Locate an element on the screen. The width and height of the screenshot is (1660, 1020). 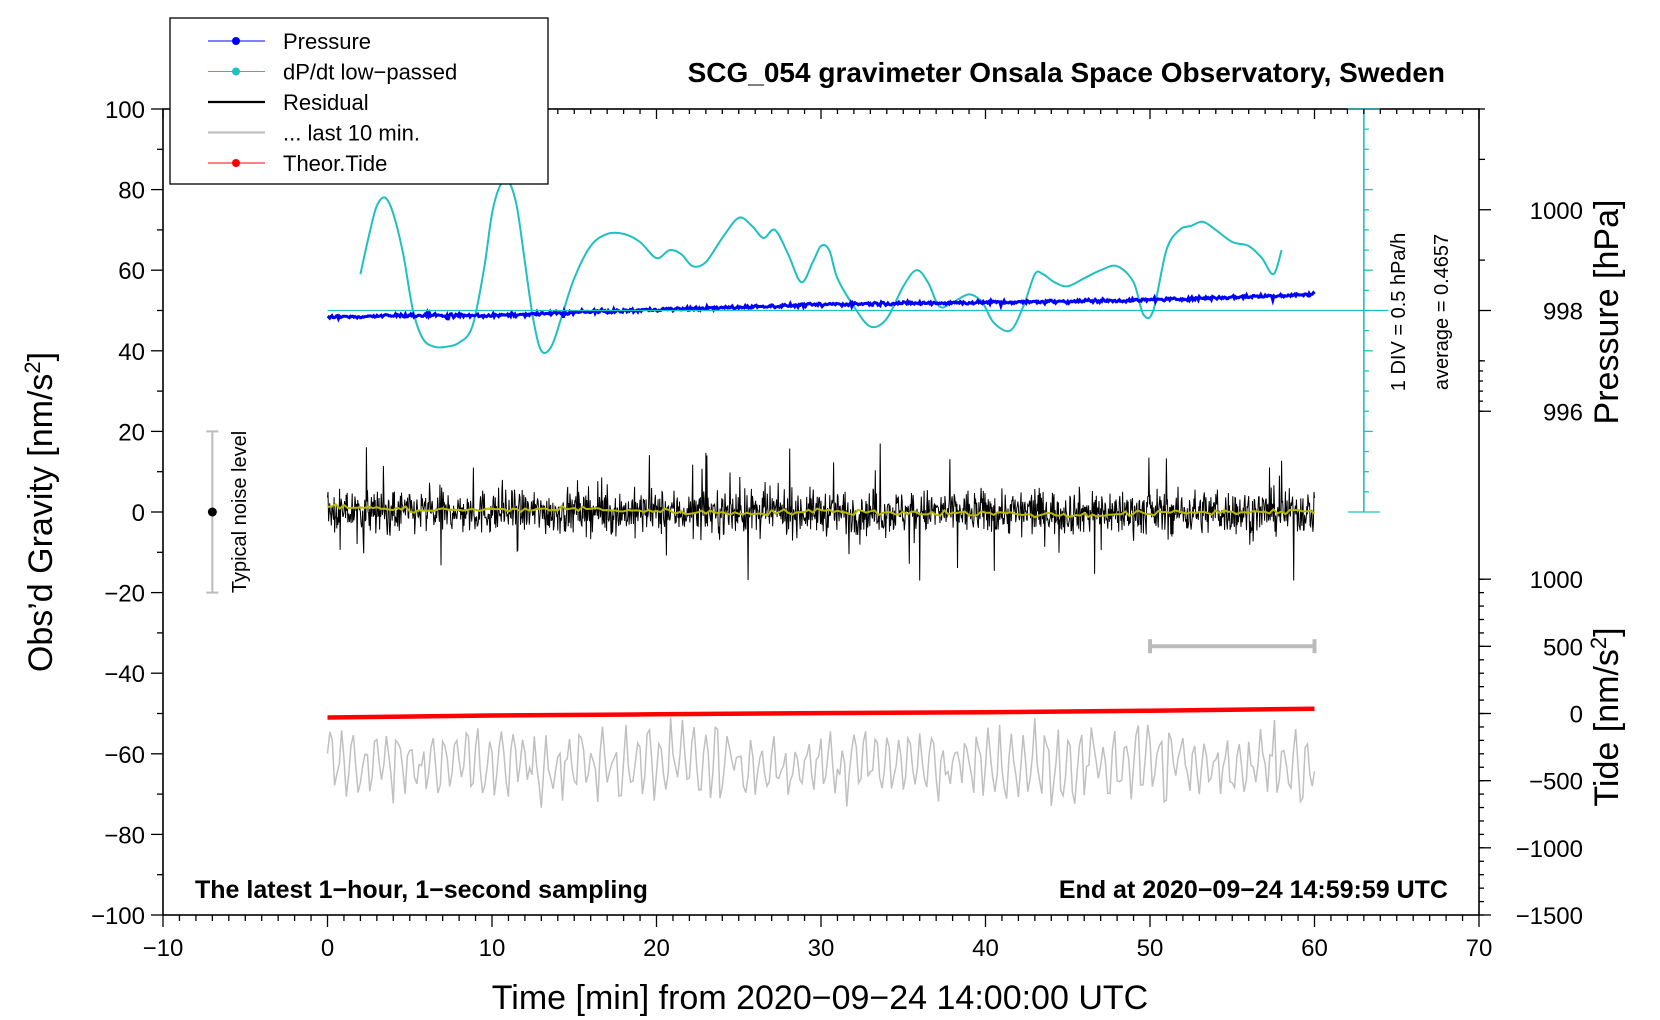
legend-label: ... last 10 min. is located at coordinates (351, 133).